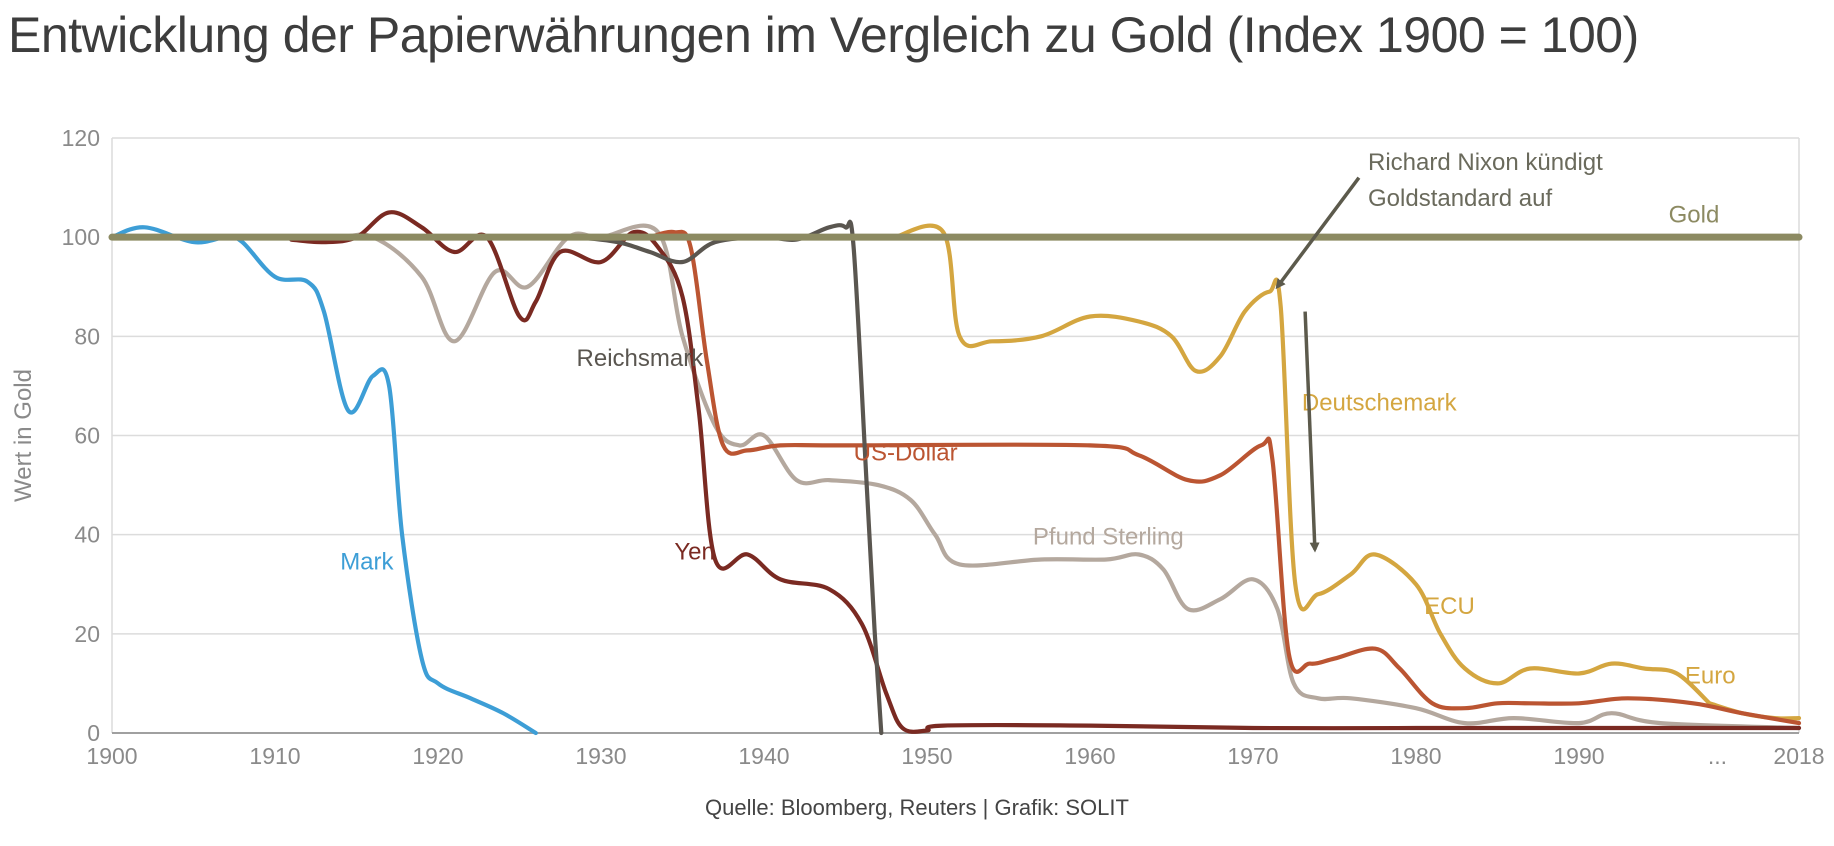 This screenshot has height=846, width=1834. I want to click on series-label-reichsmark: Reichsmark, so click(641, 358).